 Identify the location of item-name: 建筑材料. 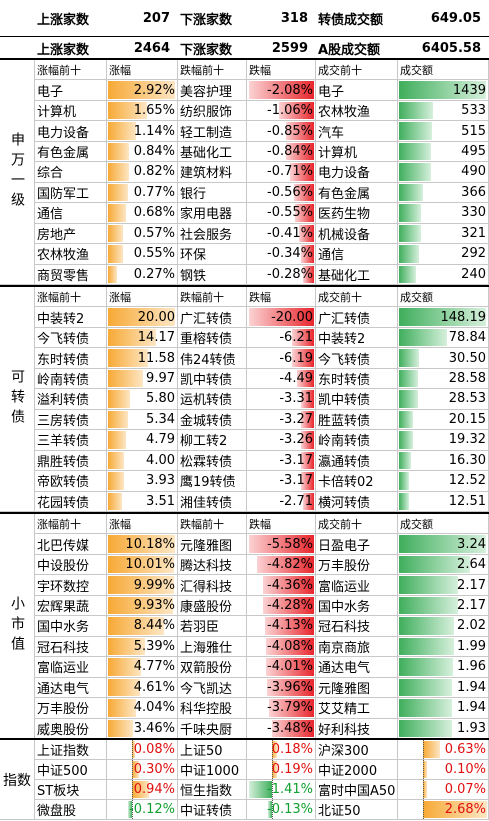
(206, 174).